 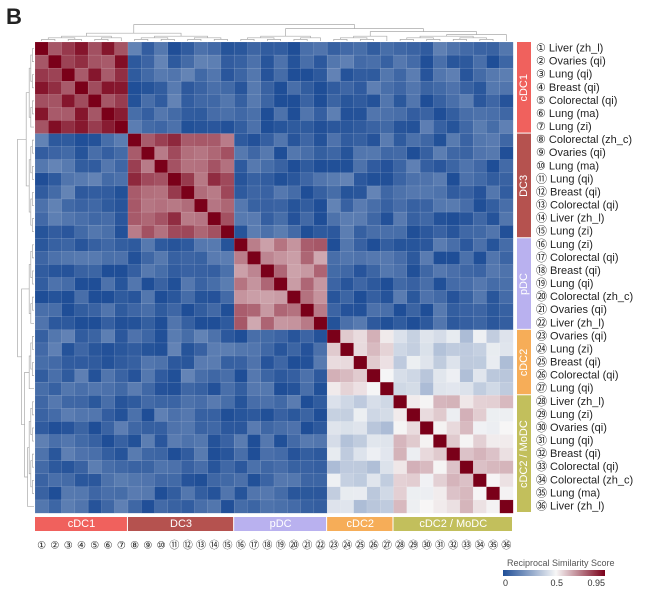 I want to click on legend-gradient-bar, so click(x=554, y=573).